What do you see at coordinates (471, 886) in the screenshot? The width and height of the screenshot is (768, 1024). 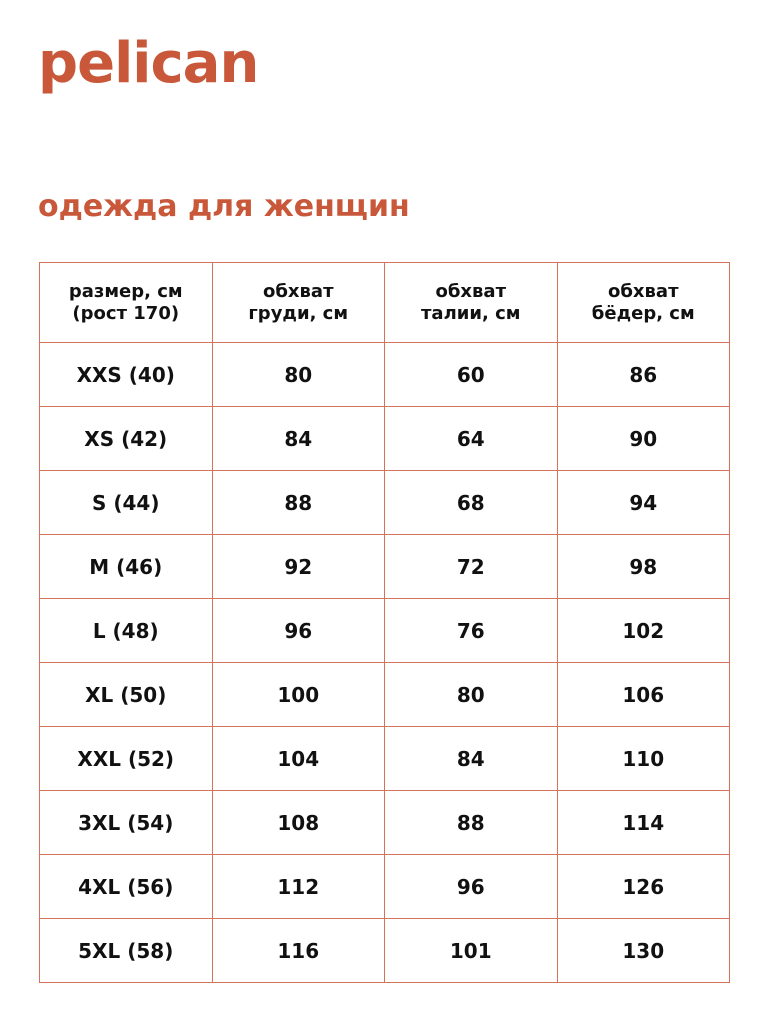 I see `waist-cell: 96` at bounding box center [471, 886].